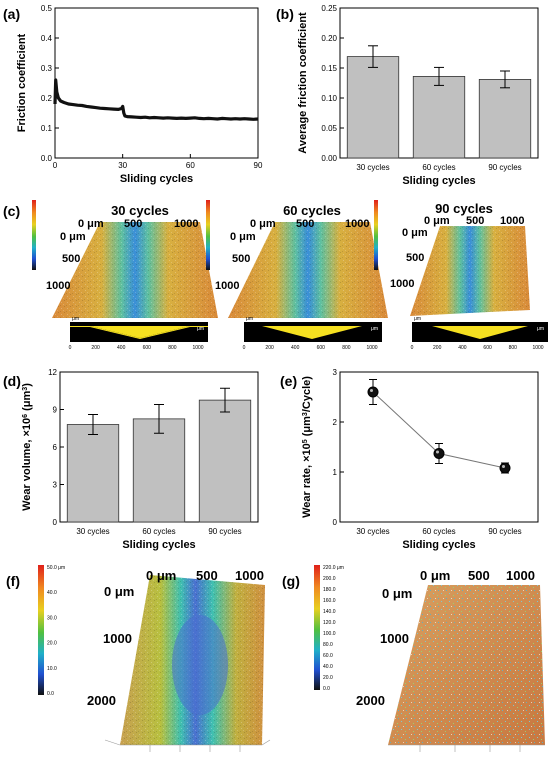  I want to click on map-g-left-0: 0 μm, so click(397, 593).